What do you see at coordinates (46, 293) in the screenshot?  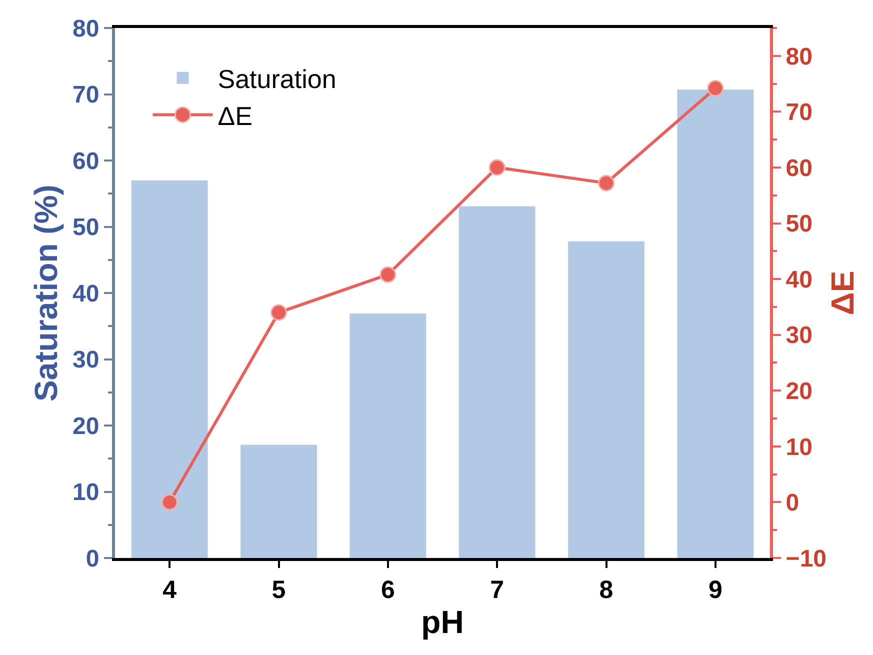 I see `y-axis-title: Saturation (%)` at bounding box center [46, 293].